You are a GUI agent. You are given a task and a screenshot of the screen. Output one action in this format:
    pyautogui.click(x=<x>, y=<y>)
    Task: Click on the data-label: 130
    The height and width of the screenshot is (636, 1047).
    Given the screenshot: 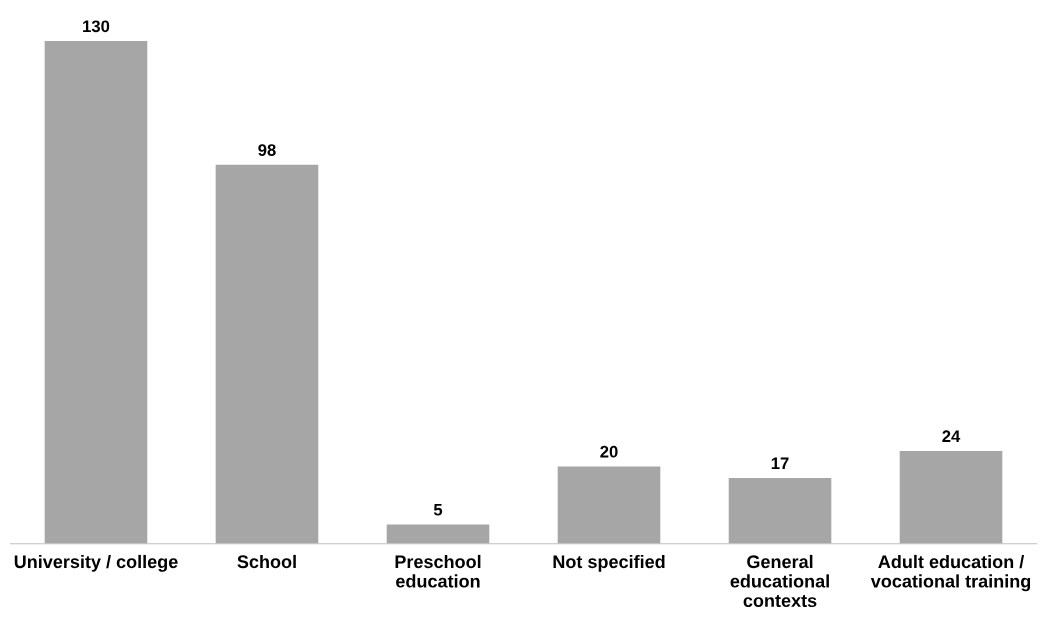 What is the action you would take?
    pyautogui.click(x=96, y=26)
    